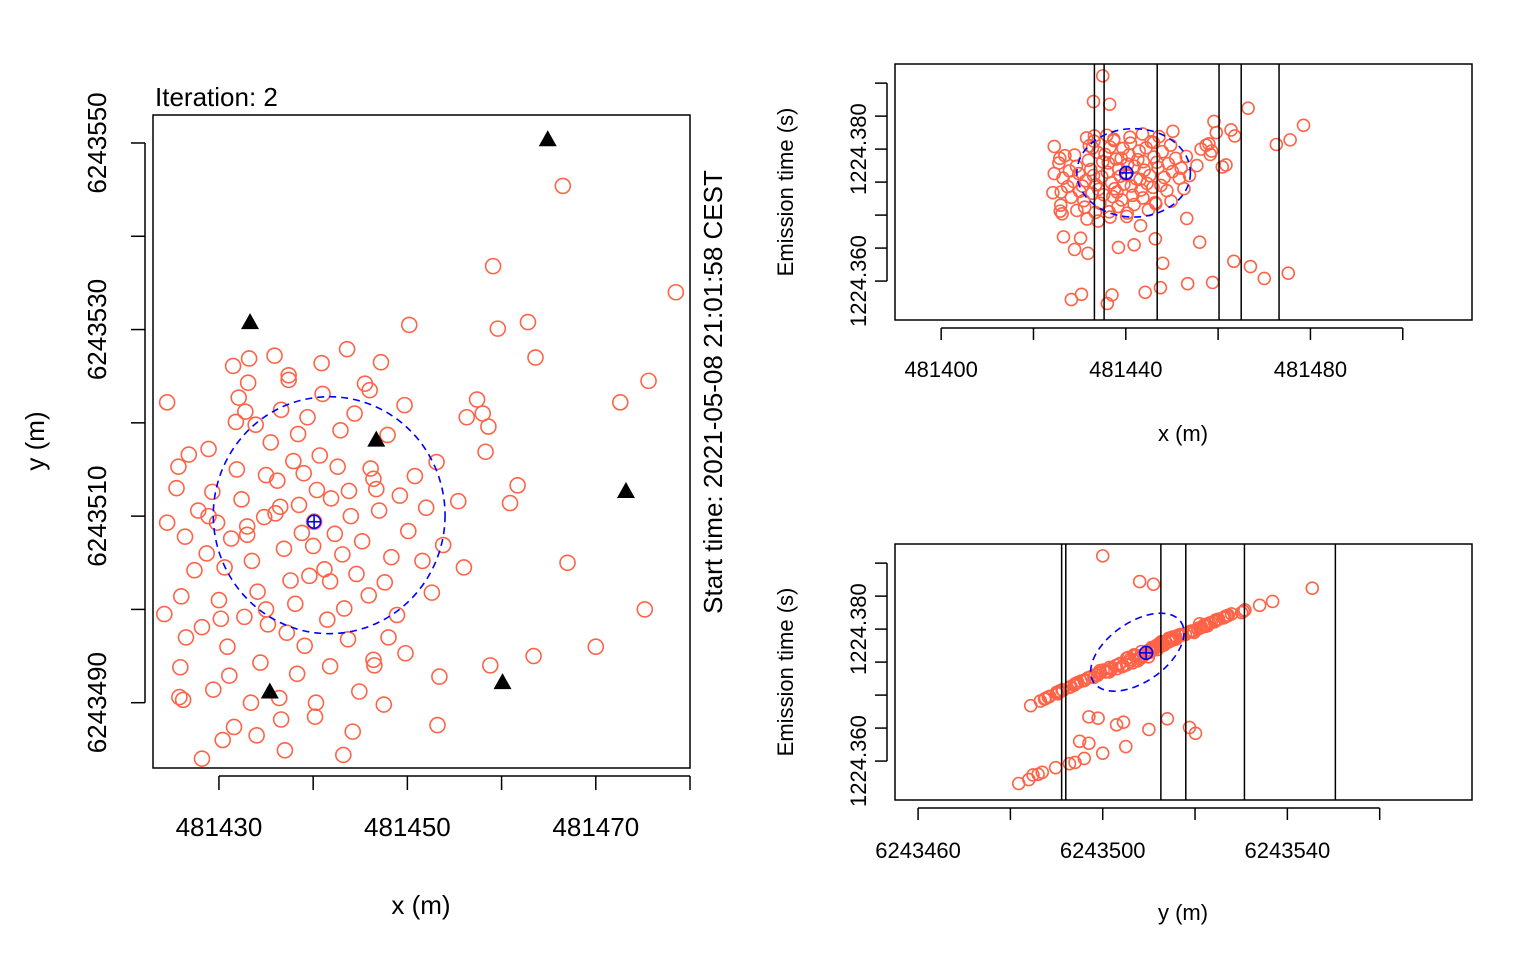 This screenshot has height=960, width=1536. I want to click on y-tick-label: 1224.360, so click(858, 281).